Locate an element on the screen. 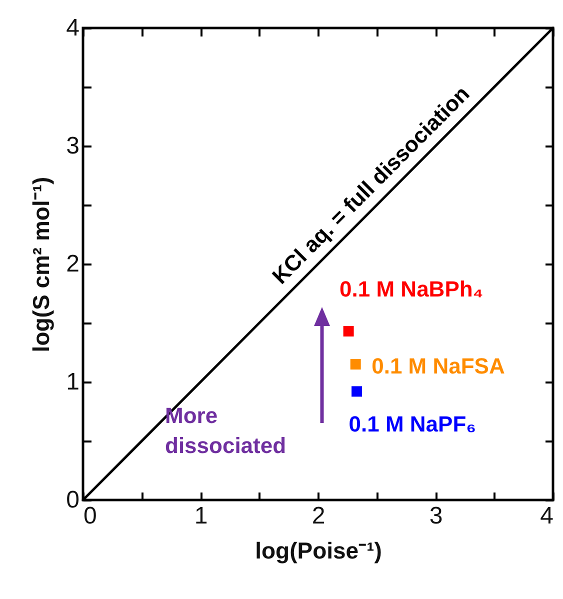 This screenshot has height=599, width=563. x-tick-label: 1 is located at coordinates (201, 516).